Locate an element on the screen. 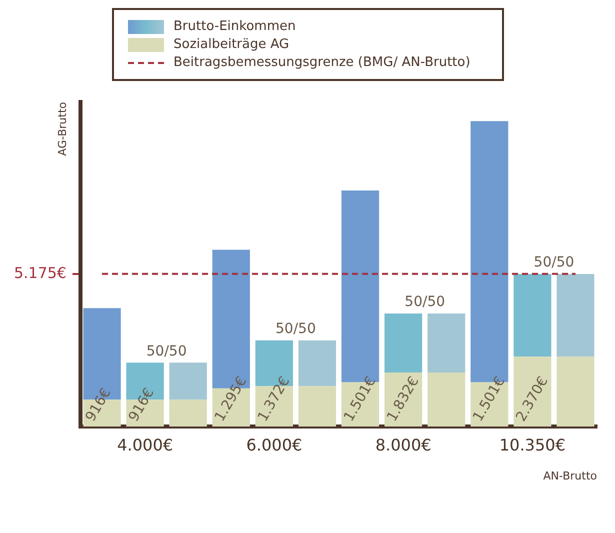 The height and width of the screenshot is (533, 615). x-tick-label: 4.000€ is located at coordinates (145, 444).